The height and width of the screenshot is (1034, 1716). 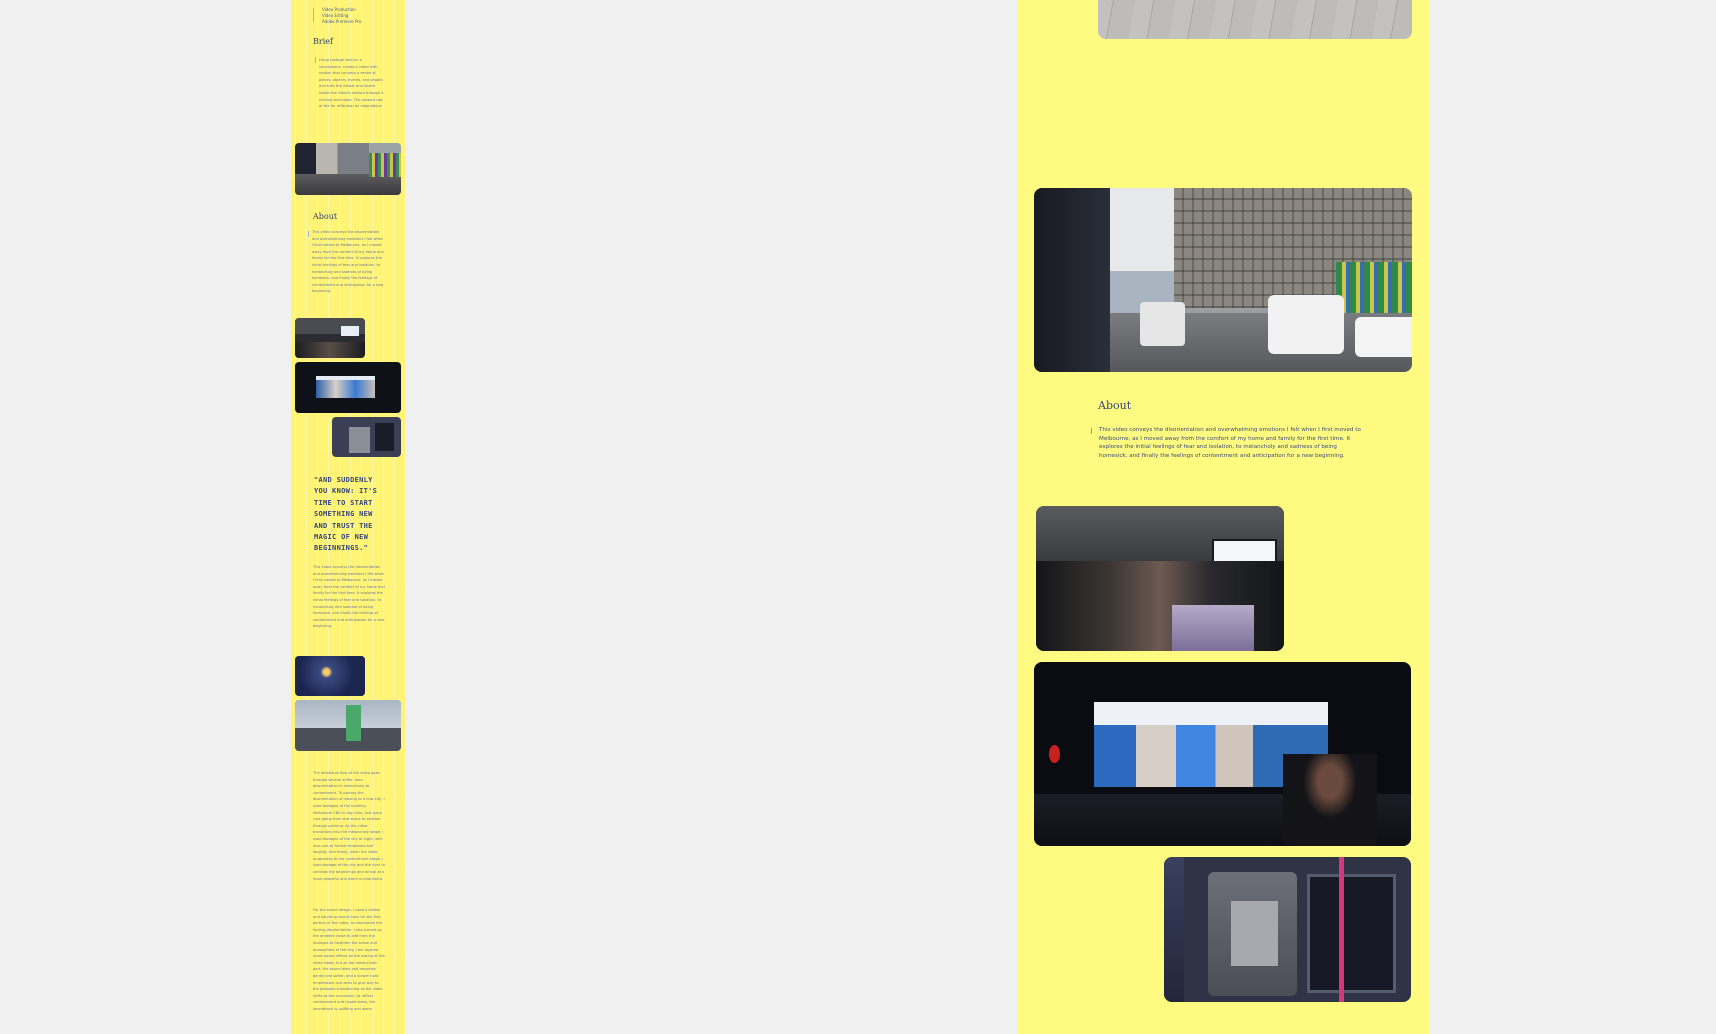 I want to click on photo-pavement, so click(x=1255, y=19).